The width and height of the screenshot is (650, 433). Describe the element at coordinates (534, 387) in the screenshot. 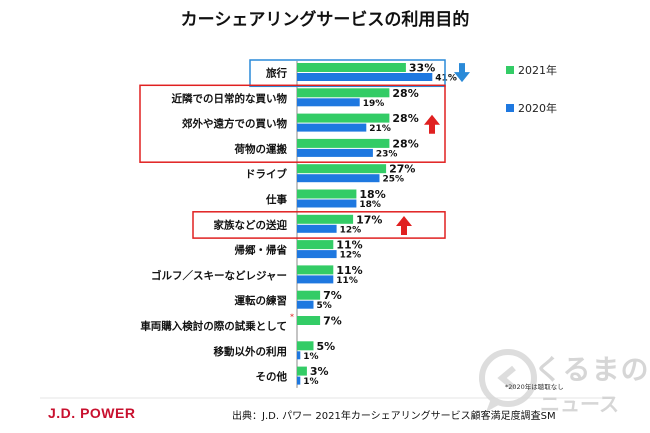

I see `footnote: *2020年は聴取なし` at that location.